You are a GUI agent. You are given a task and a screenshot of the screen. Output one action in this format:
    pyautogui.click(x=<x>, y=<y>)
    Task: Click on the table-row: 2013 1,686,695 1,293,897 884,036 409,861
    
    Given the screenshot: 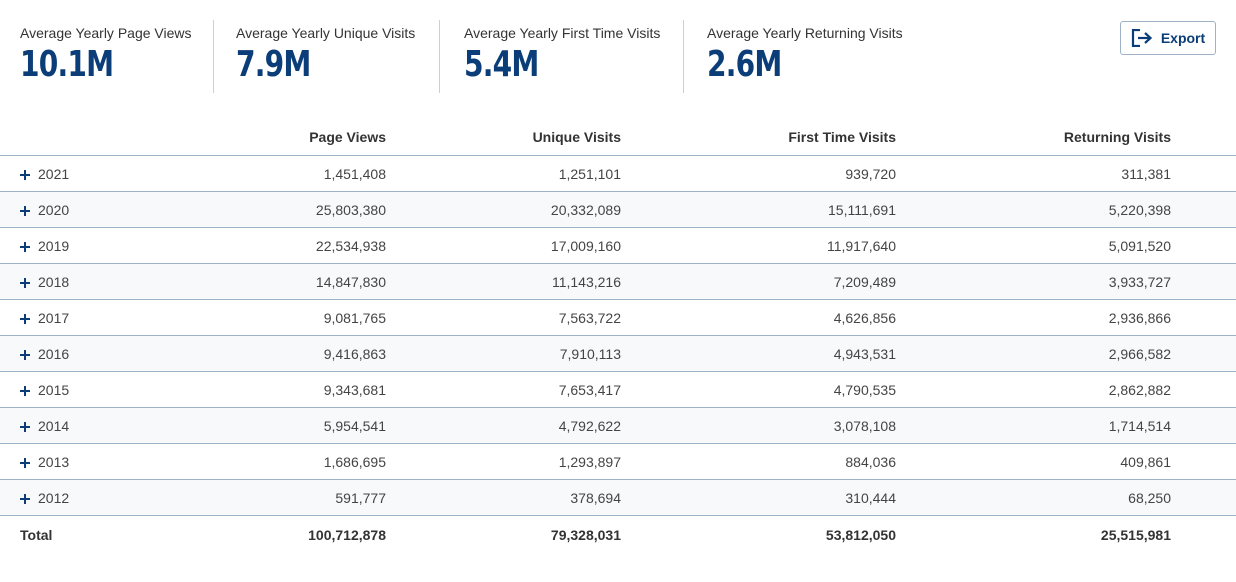 What is the action you would take?
    pyautogui.click(x=618, y=461)
    